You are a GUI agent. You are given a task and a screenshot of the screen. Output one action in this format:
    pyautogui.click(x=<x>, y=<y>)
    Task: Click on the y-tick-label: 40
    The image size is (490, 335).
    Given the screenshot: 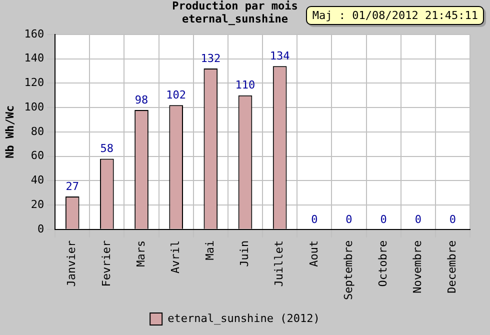 What is the action you would take?
    pyautogui.click(x=37, y=180)
    